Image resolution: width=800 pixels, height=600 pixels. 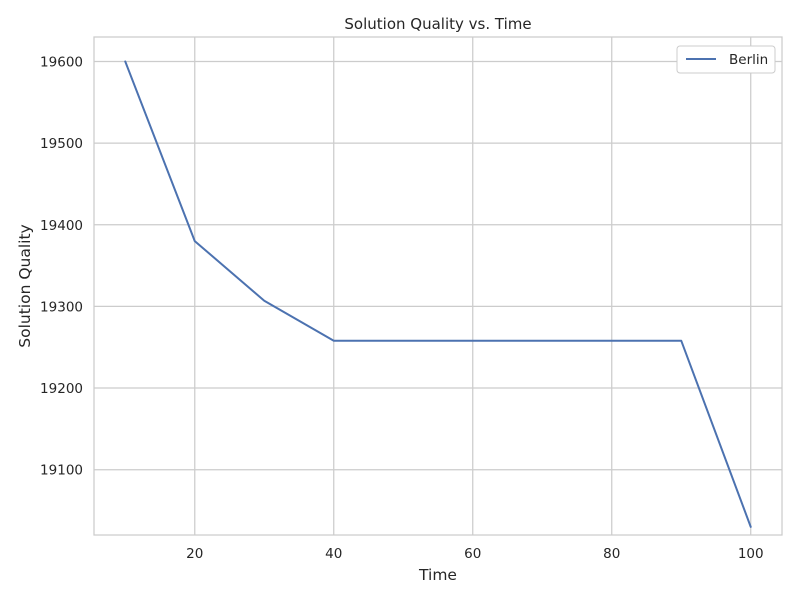 What do you see at coordinates (437, 575) in the screenshot?
I see `x-axis-label: Time` at bounding box center [437, 575].